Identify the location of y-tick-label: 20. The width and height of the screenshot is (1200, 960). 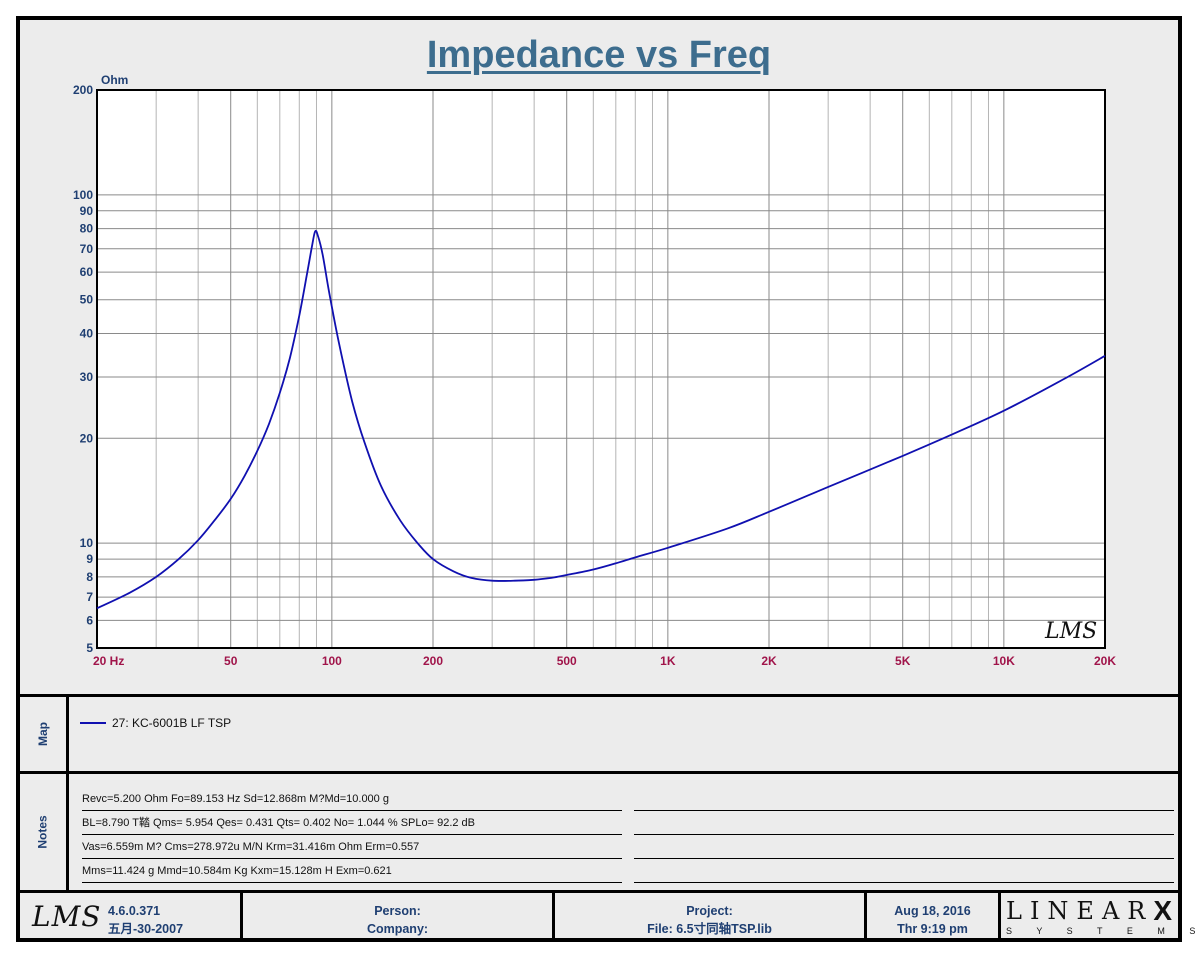
(87, 438).